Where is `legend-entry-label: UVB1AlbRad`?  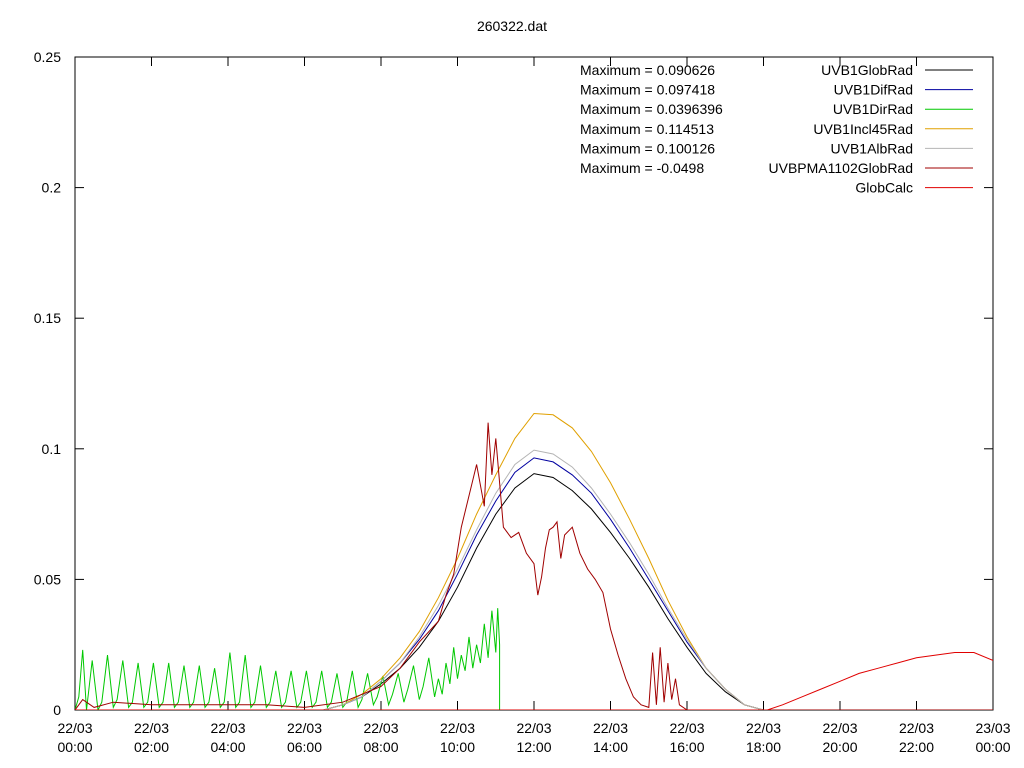
legend-entry-label: UVB1AlbRad is located at coordinates (872, 148).